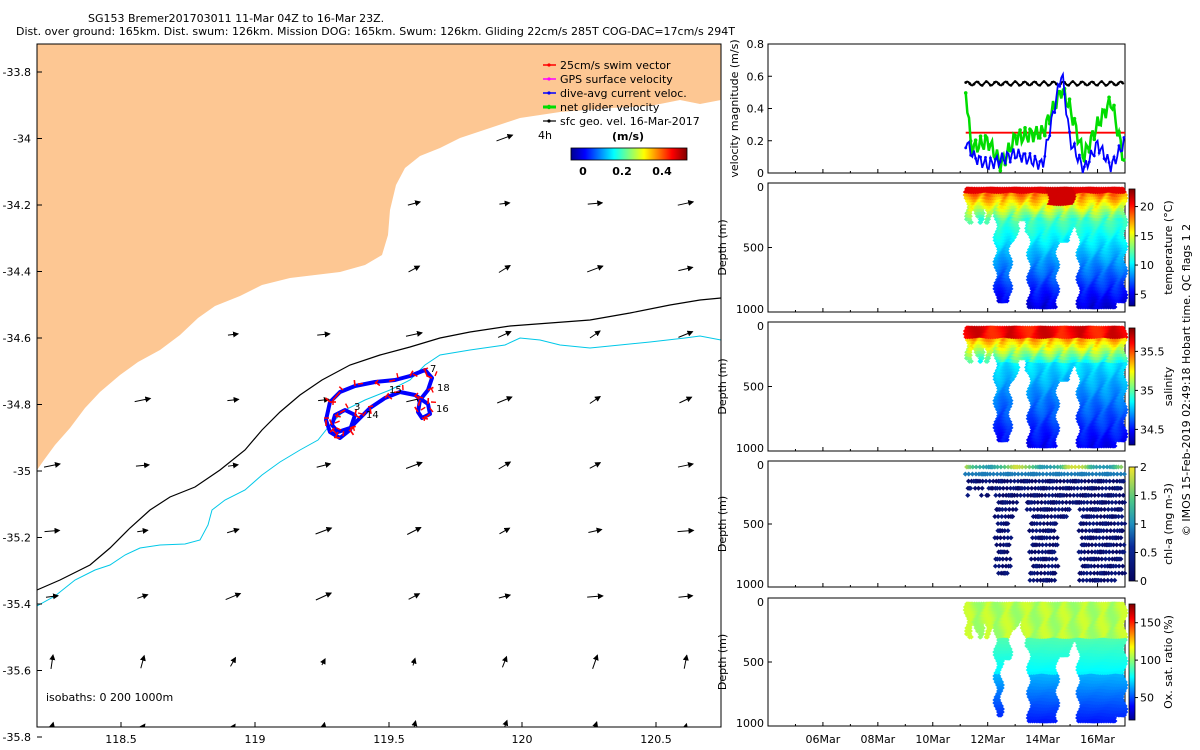 The image size is (1200, 750). What do you see at coordinates (753, 387) in the screenshot?
I see `y-tick-label: 500` at bounding box center [753, 387].